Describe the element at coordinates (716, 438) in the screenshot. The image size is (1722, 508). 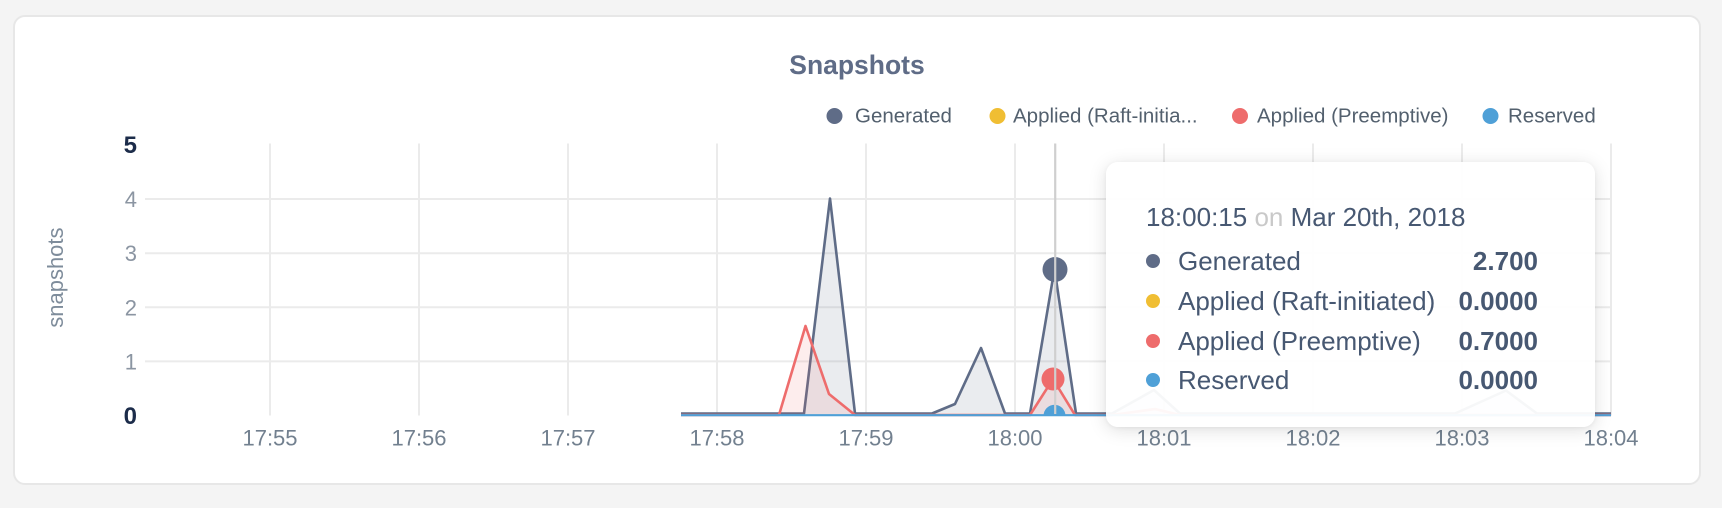
I see `svg-text: 17:58` at that location.